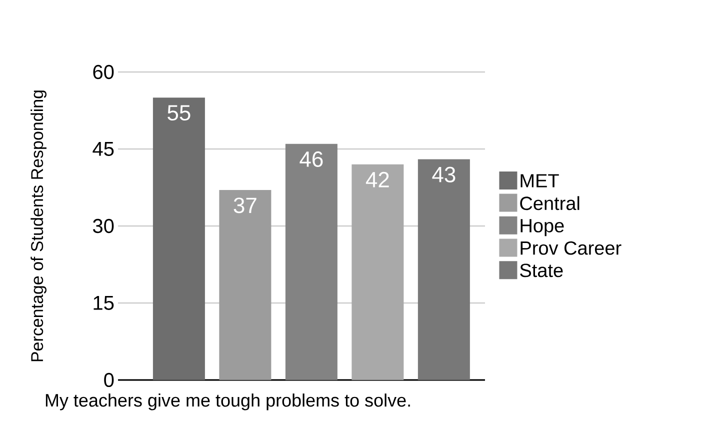 This screenshot has width=701, height=425. Describe the element at coordinates (444, 174) in the screenshot. I see `data-label: 43` at that location.